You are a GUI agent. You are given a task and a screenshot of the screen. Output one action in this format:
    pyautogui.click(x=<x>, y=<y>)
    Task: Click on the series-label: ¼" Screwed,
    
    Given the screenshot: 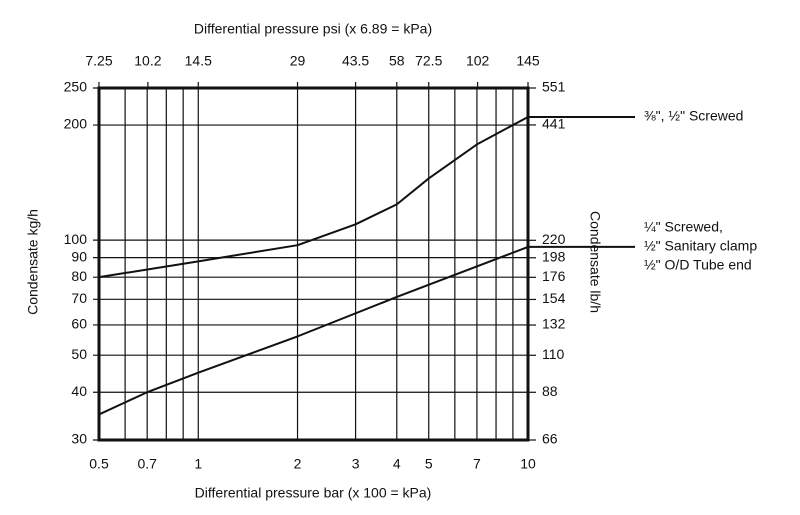 What is the action you would take?
    pyautogui.click(x=683, y=227)
    